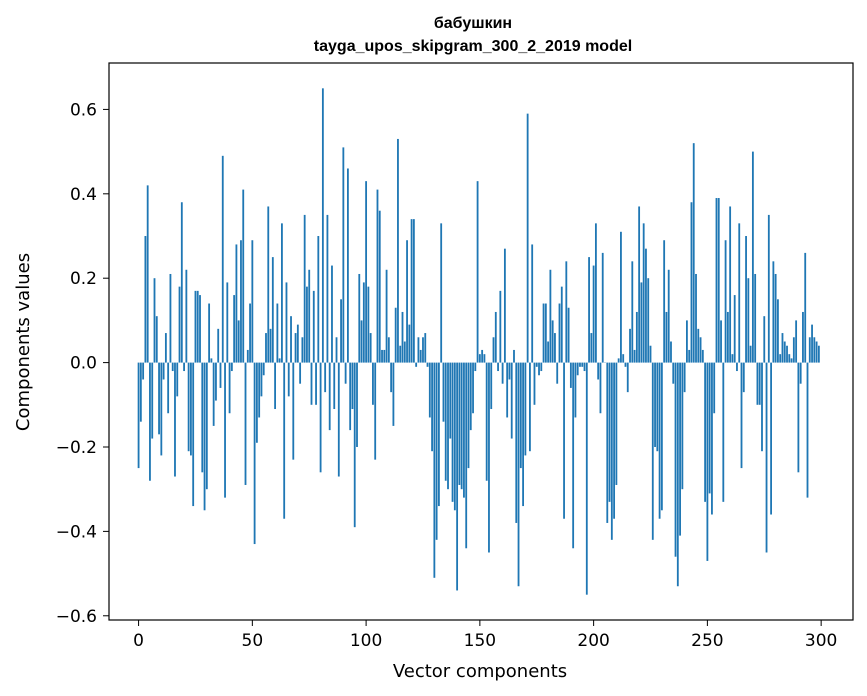  I want to click on y-tick-label: 0.4, so click(83, 195).